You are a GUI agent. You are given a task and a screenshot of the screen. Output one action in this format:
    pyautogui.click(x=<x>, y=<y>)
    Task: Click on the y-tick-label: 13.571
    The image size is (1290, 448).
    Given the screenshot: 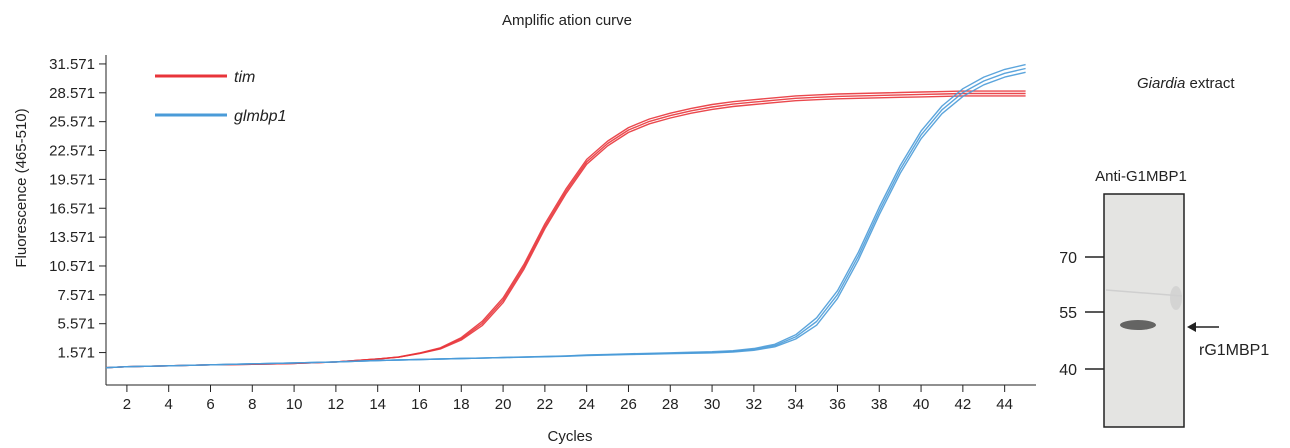 What is the action you would take?
    pyautogui.click(x=72, y=237)
    